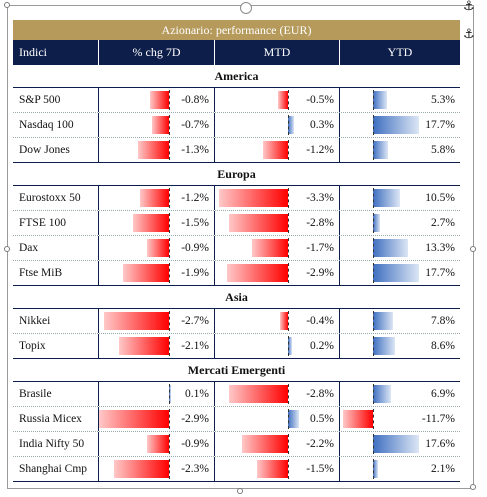 The height and width of the screenshot is (497, 487). I want to click on cell-mtd: -0.4%, so click(277, 321).